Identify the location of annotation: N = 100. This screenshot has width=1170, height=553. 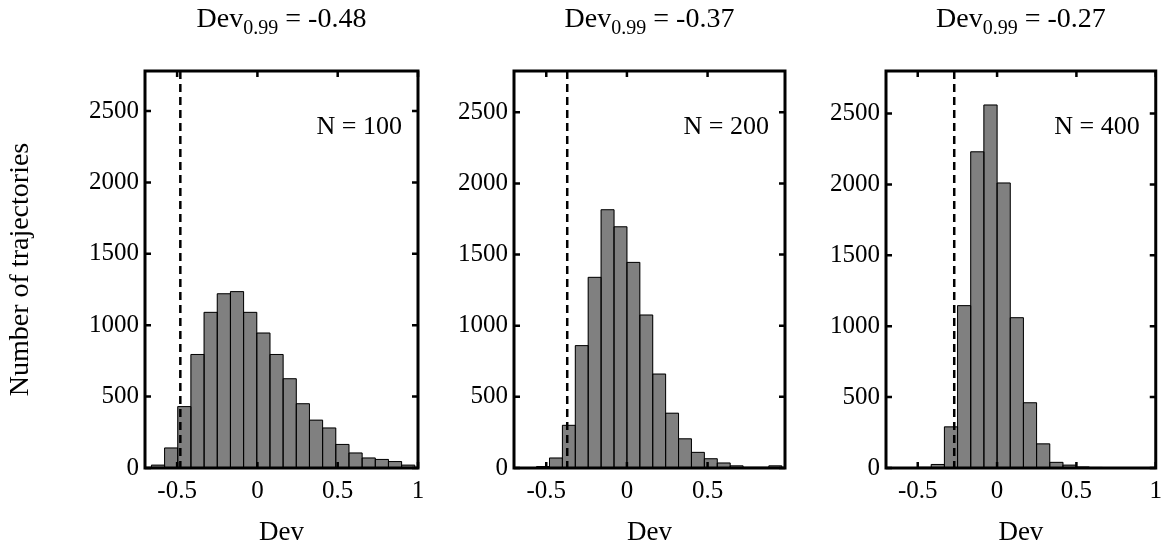
(359, 125).